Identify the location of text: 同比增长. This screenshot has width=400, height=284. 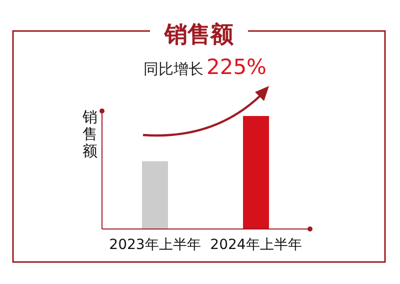
(173, 69).